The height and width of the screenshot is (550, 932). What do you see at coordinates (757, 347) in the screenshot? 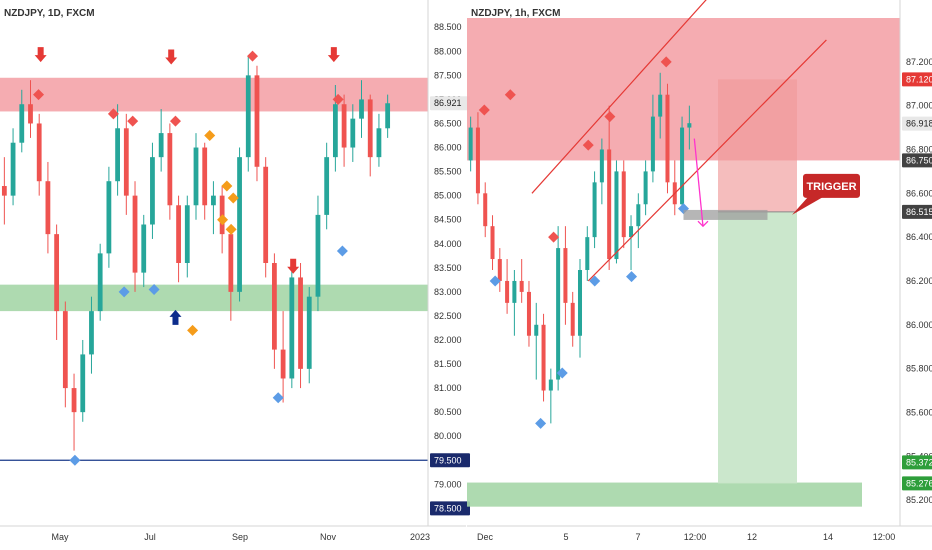
I see `take-profit-zone` at bounding box center [757, 347].